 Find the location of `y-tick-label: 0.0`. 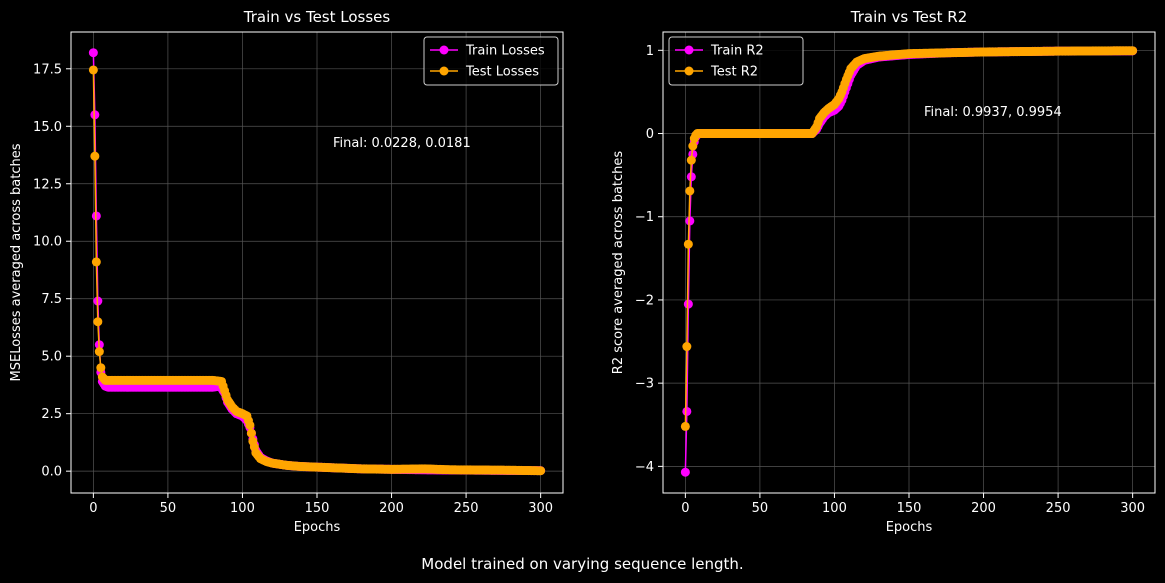

y-tick-label: 0.0 is located at coordinates (51, 472).